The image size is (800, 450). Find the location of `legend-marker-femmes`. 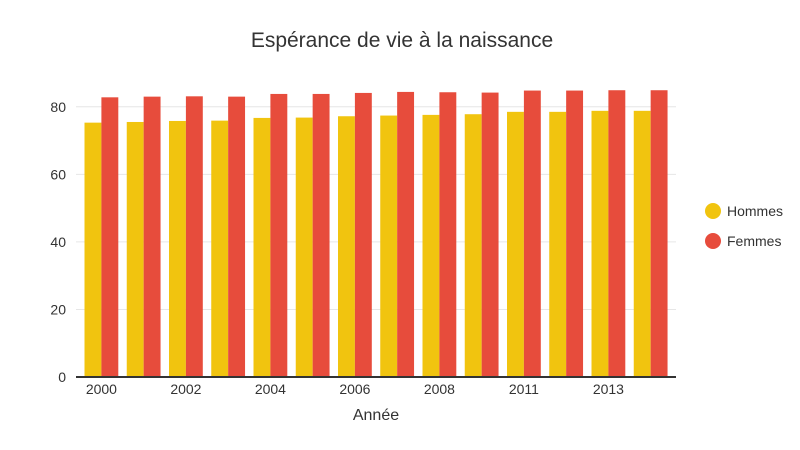

legend-marker-femmes is located at coordinates (713, 241).